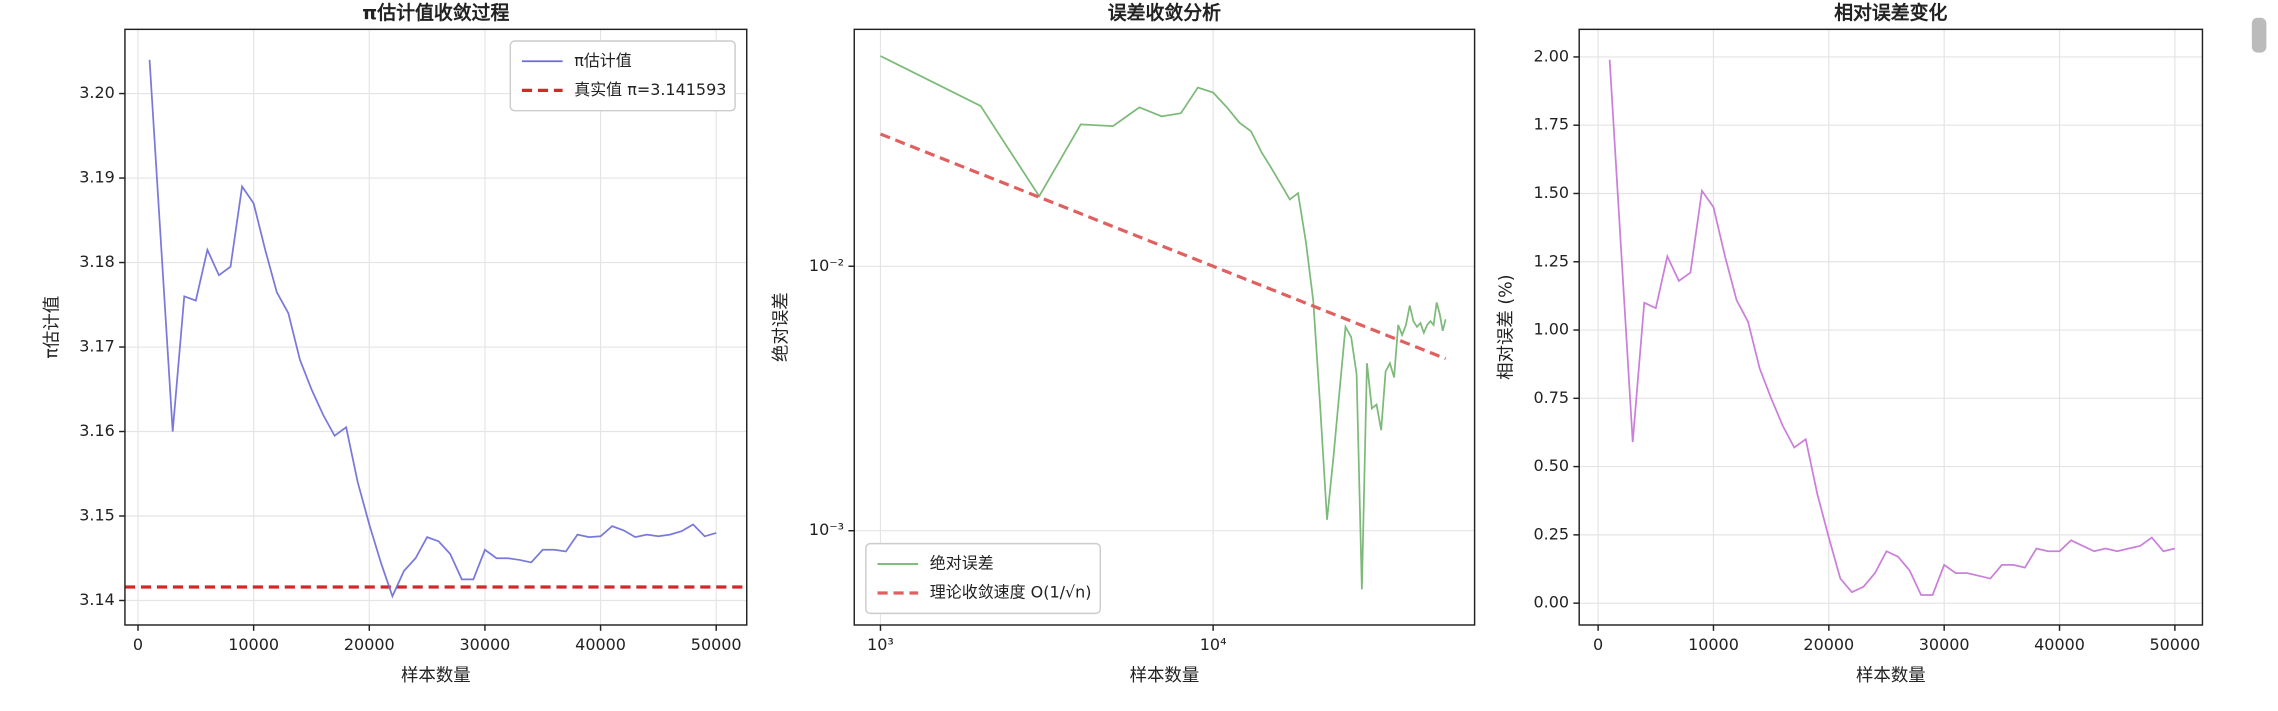 This screenshot has height=711, width=2278. Describe the element at coordinates (1551, 465) in the screenshot. I see `y-tick-label: 0.50` at that location.